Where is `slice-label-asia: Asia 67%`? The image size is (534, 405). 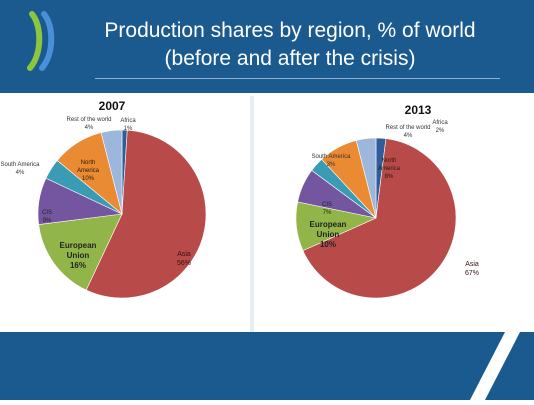 slice-label-asia: Asia 67% is located at coordinates (472, 269).